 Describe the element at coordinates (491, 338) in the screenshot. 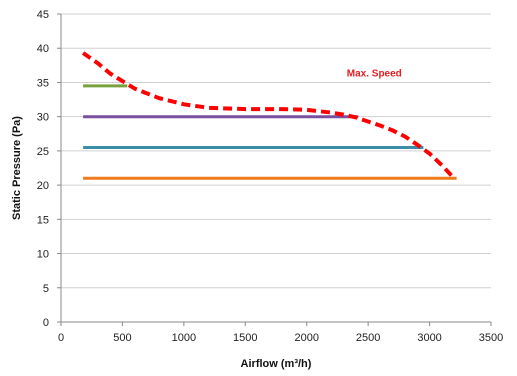

I see `x-tick-label-7: 3500` at that location.